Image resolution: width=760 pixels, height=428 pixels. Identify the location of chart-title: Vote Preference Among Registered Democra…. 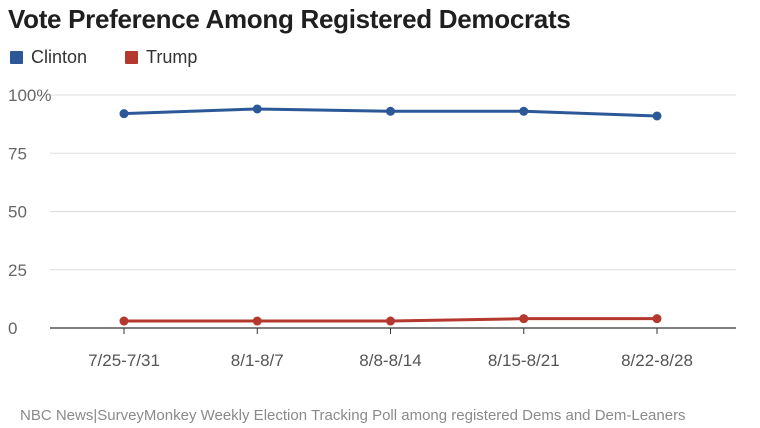
(289, 19).